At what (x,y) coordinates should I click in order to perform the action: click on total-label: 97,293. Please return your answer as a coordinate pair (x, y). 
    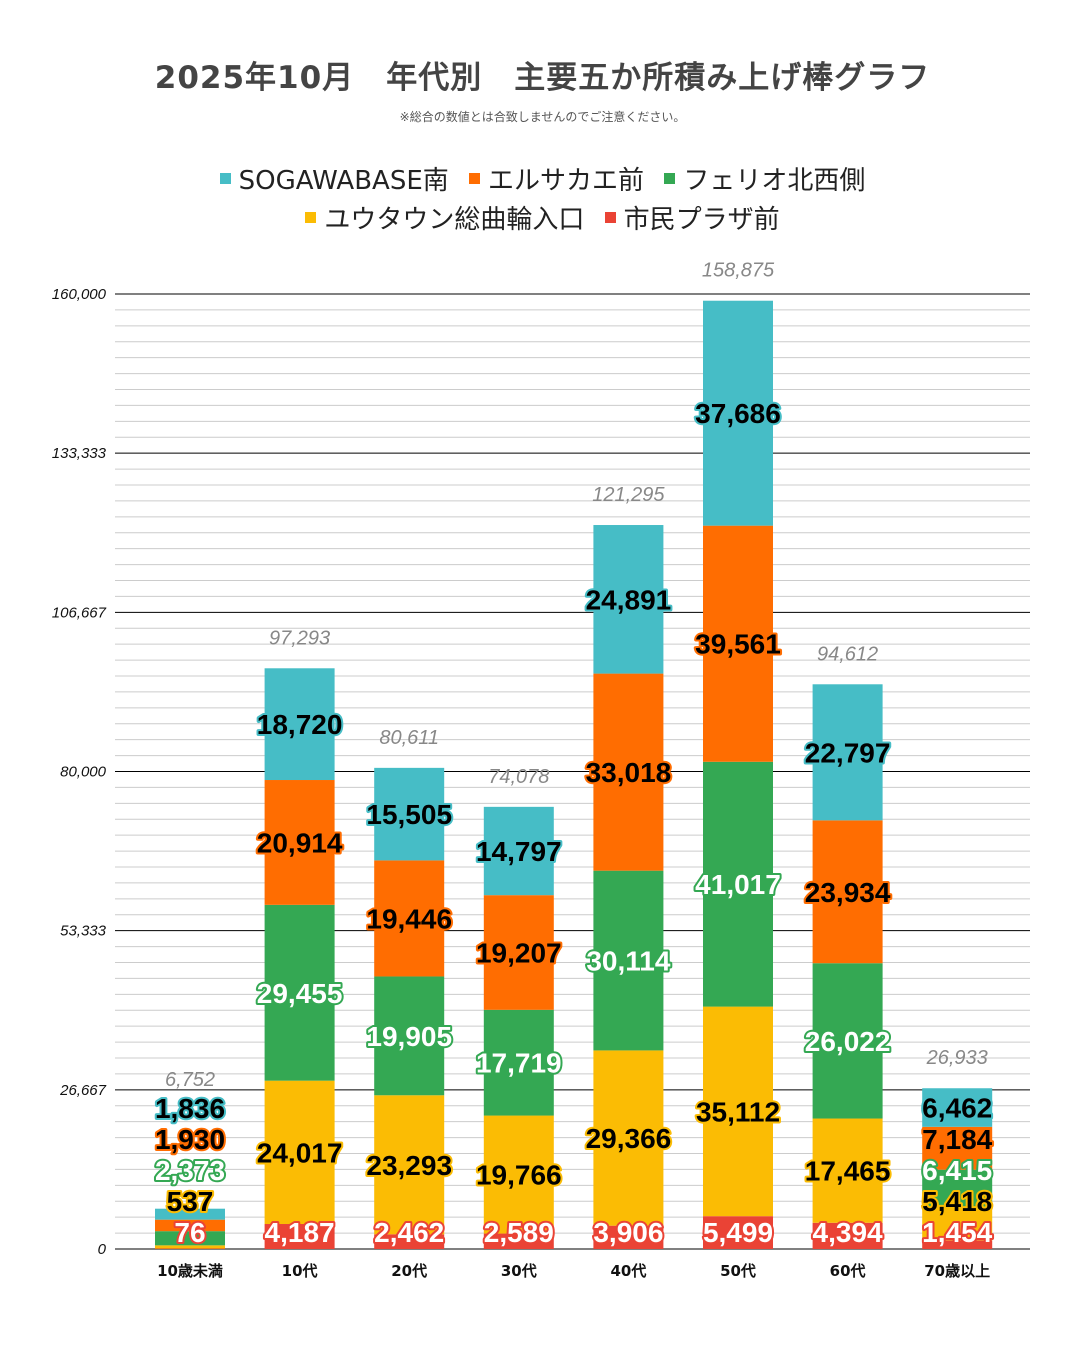
    Looking at the image, I should click on (299, 638).